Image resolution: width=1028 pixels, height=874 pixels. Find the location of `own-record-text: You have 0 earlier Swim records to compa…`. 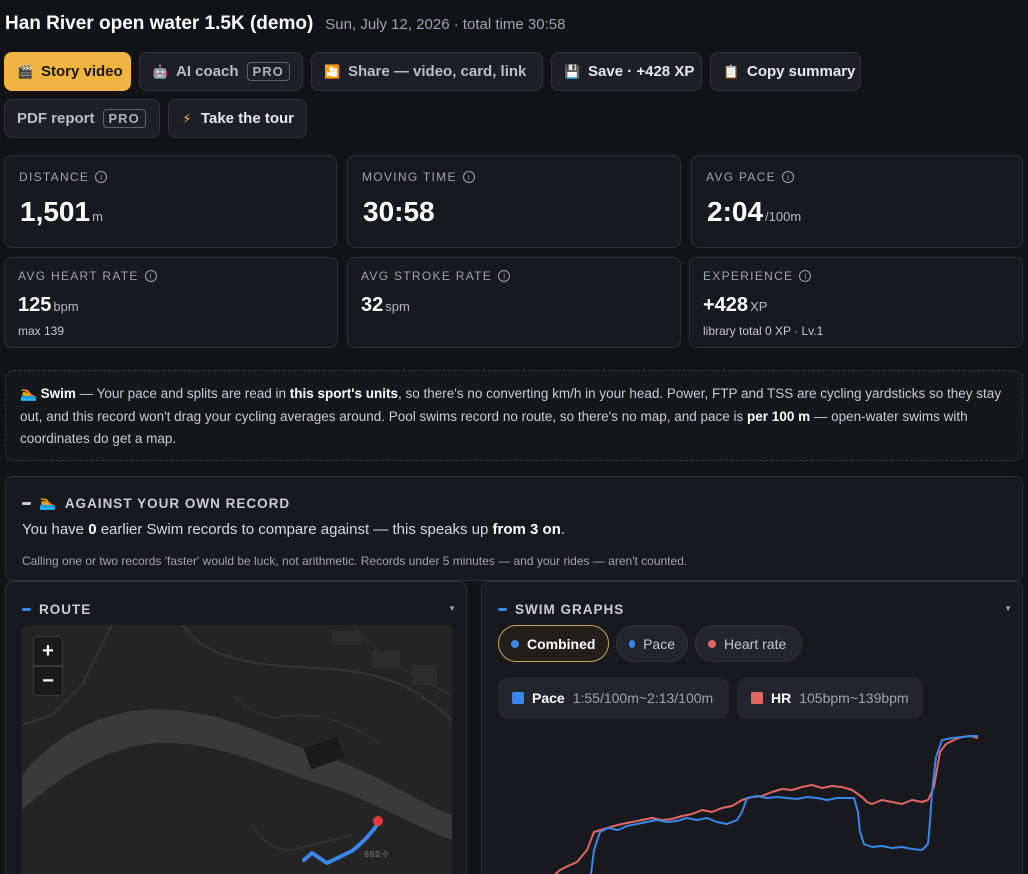

own-record-text: You have 0 earlier Swim records to compa… is located at coordinates (293, 529).